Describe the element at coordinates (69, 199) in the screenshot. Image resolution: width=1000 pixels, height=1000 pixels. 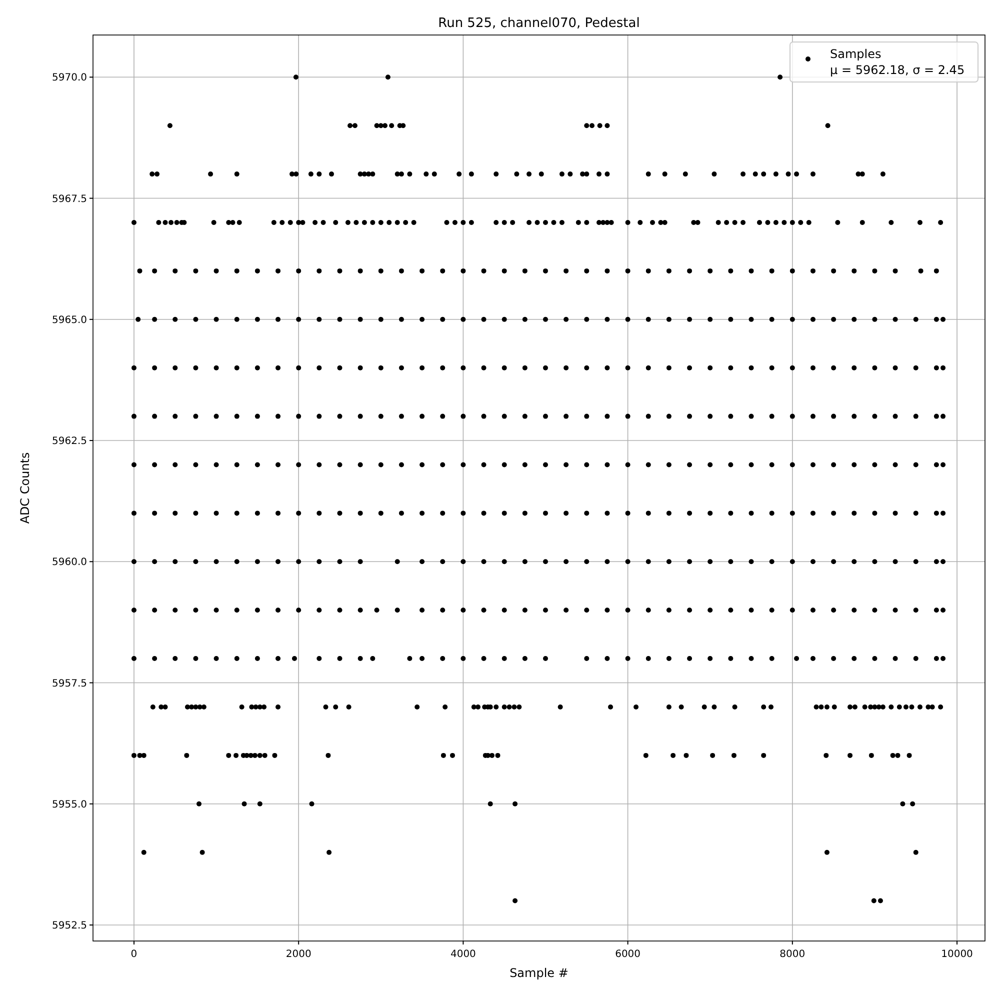
I see `y-tick-label: 5967.5` at that location.